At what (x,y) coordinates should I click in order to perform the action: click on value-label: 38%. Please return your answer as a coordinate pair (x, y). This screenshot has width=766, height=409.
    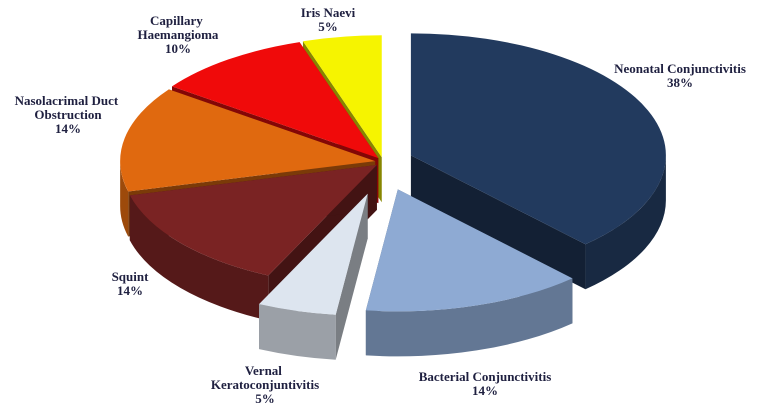
    Looking at the image, I should click on (680, 82).